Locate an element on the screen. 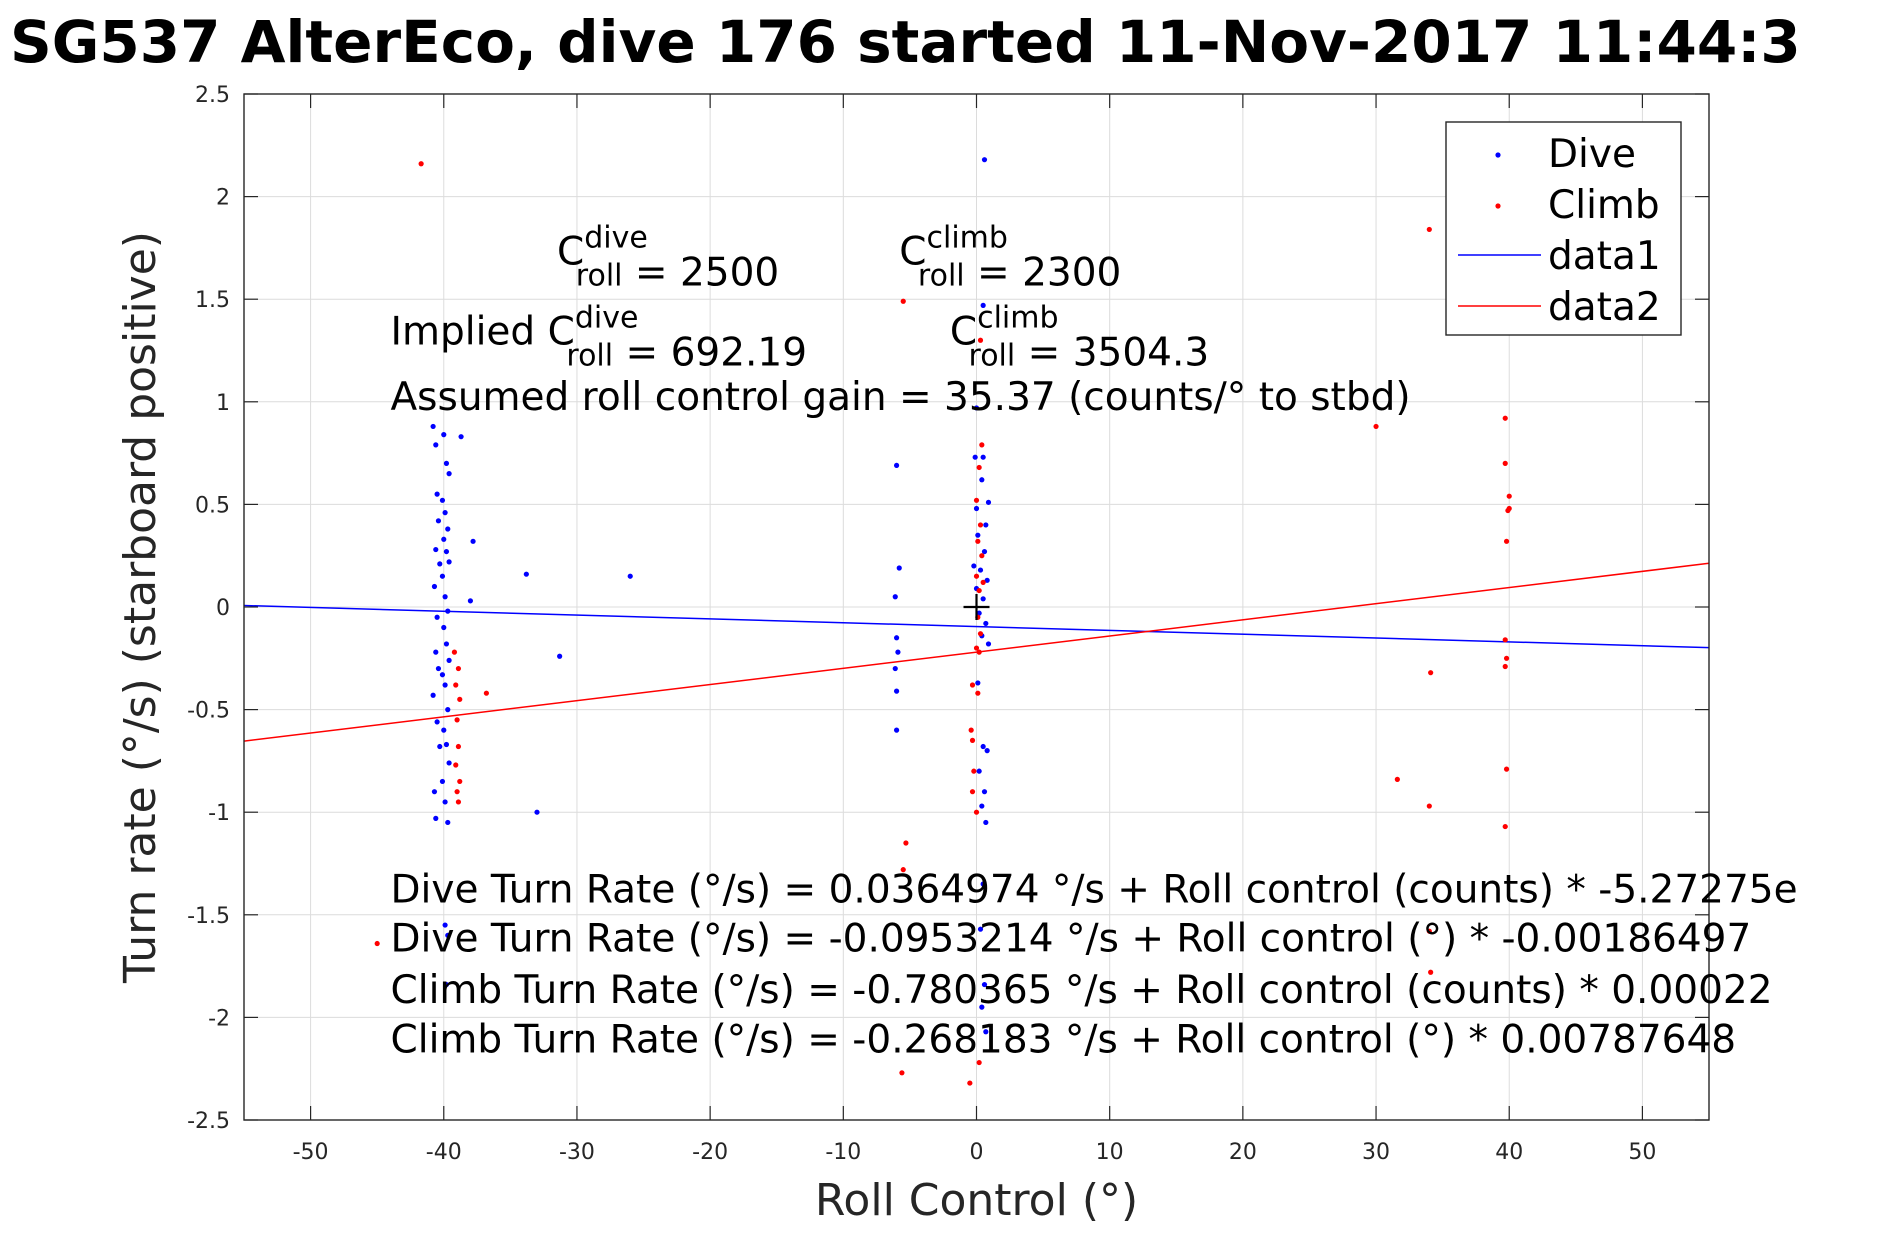 The image size is (1890, 1260). annotation-sub-sup: climb roll is located at coordinates (963, 256).